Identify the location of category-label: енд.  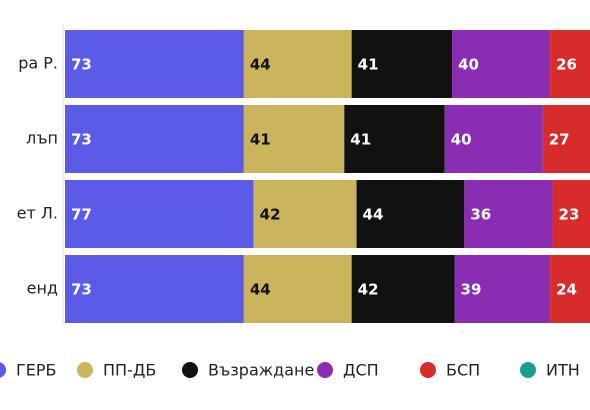
(42, 288).